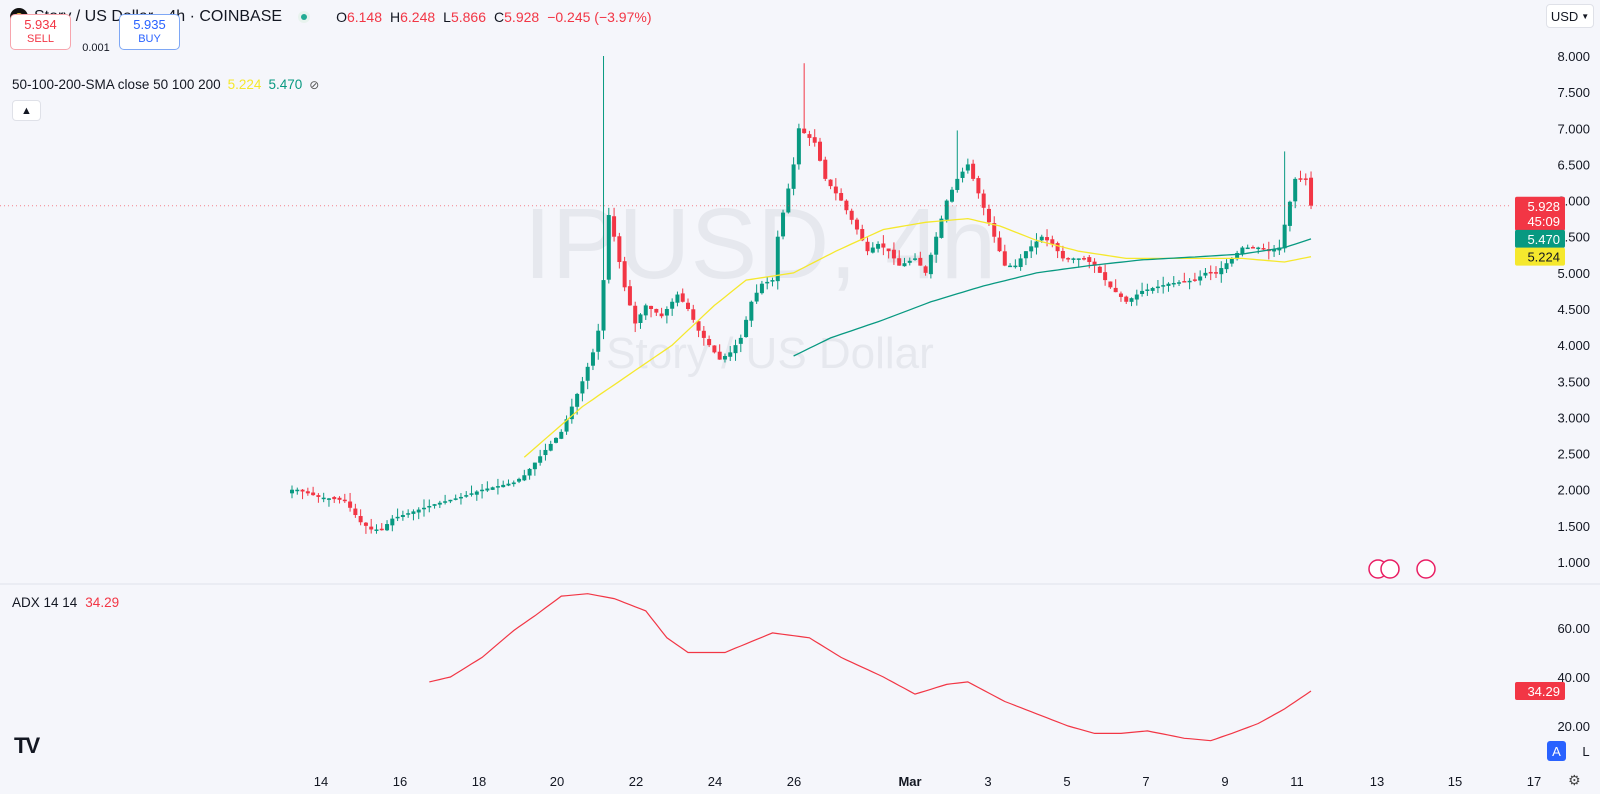 The image size is (1600, 794). I want to click on time-axis-tick: 20, so click(557, 781).